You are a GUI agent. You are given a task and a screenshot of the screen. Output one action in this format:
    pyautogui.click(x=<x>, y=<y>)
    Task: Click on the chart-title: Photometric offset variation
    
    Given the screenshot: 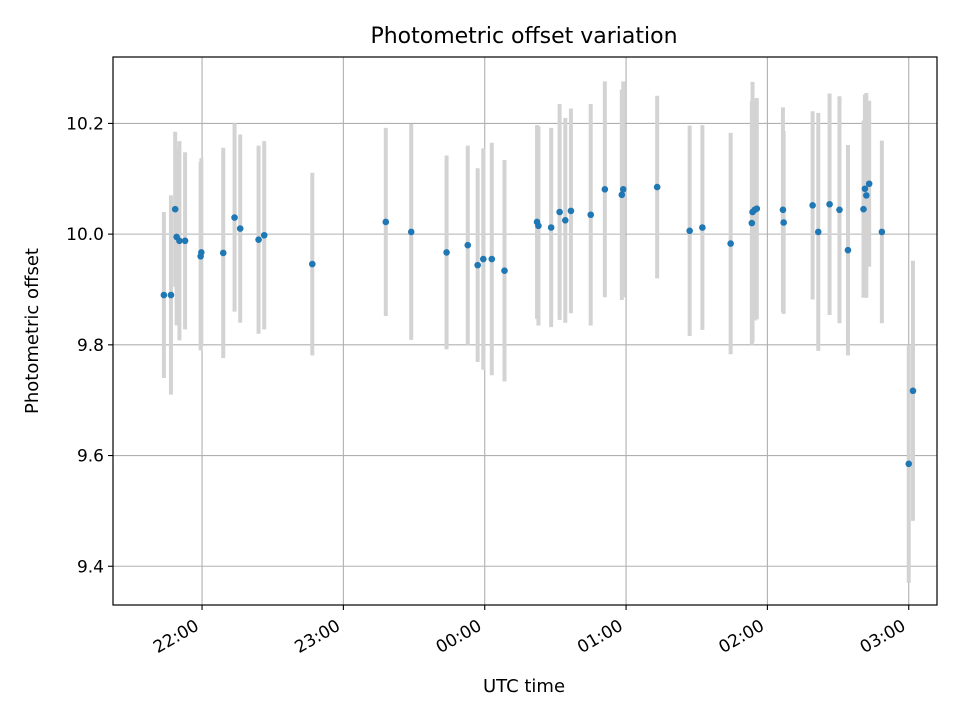 What is the action you would take?
    pyautogui.click(x=523, y=36)
    